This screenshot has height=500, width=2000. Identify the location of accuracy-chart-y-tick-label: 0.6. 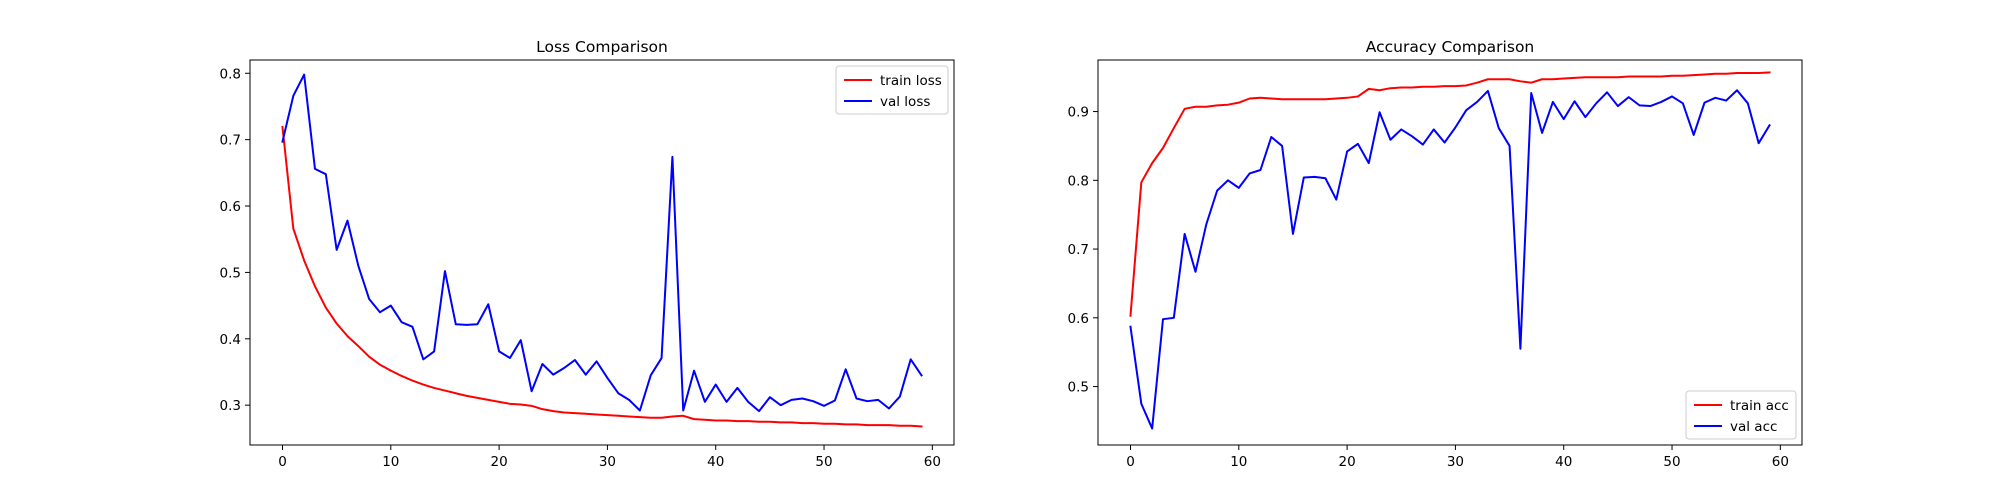
(1078, 319).